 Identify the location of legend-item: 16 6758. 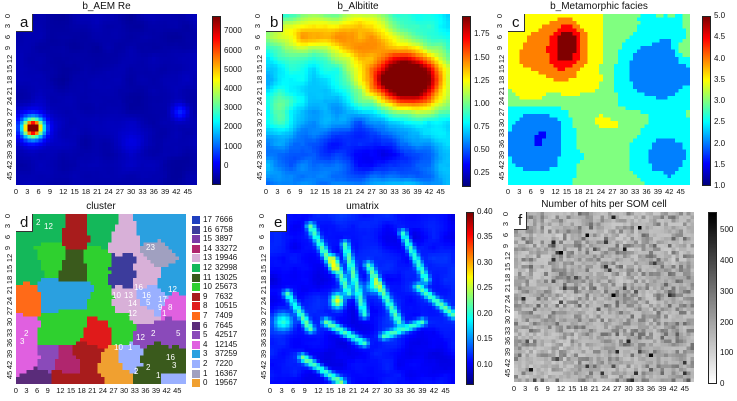
(212, 229).